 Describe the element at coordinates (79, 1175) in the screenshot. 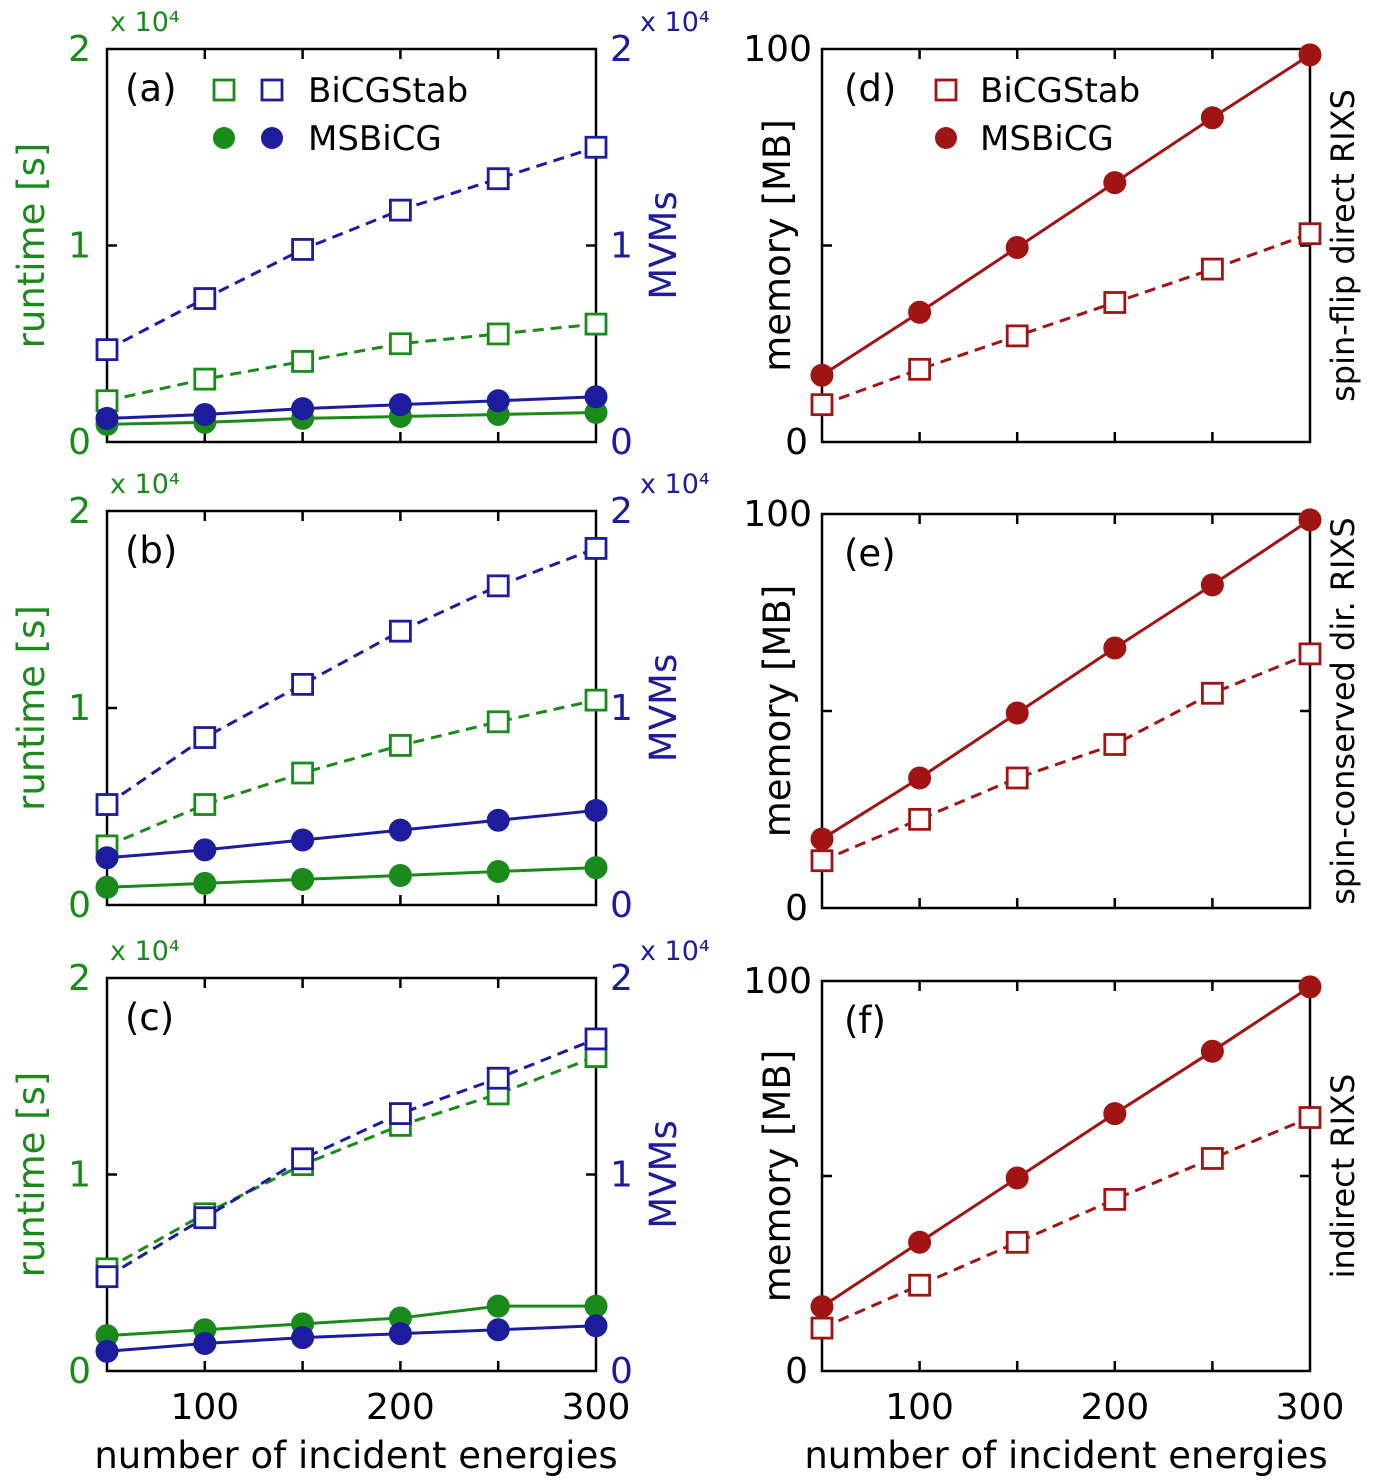

I see `panel-c-left-y-tick-label: 1` at that location.